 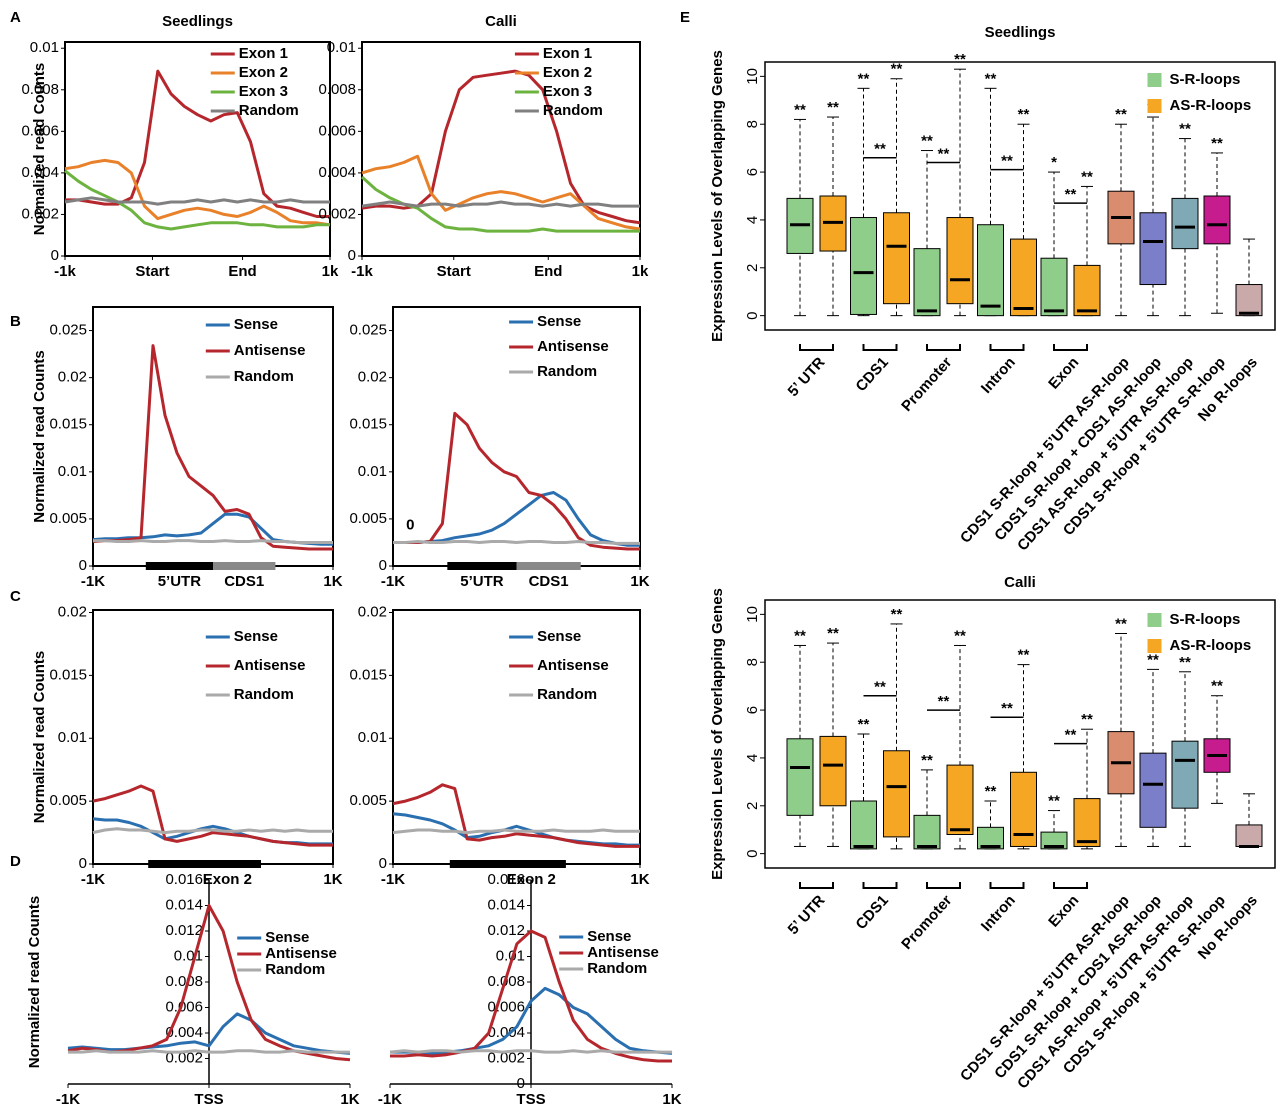 What do you see at coordinates (68, 330) in the screenshot?
I see `y-tick-label: 0.025` at bounding box center [68, 330].